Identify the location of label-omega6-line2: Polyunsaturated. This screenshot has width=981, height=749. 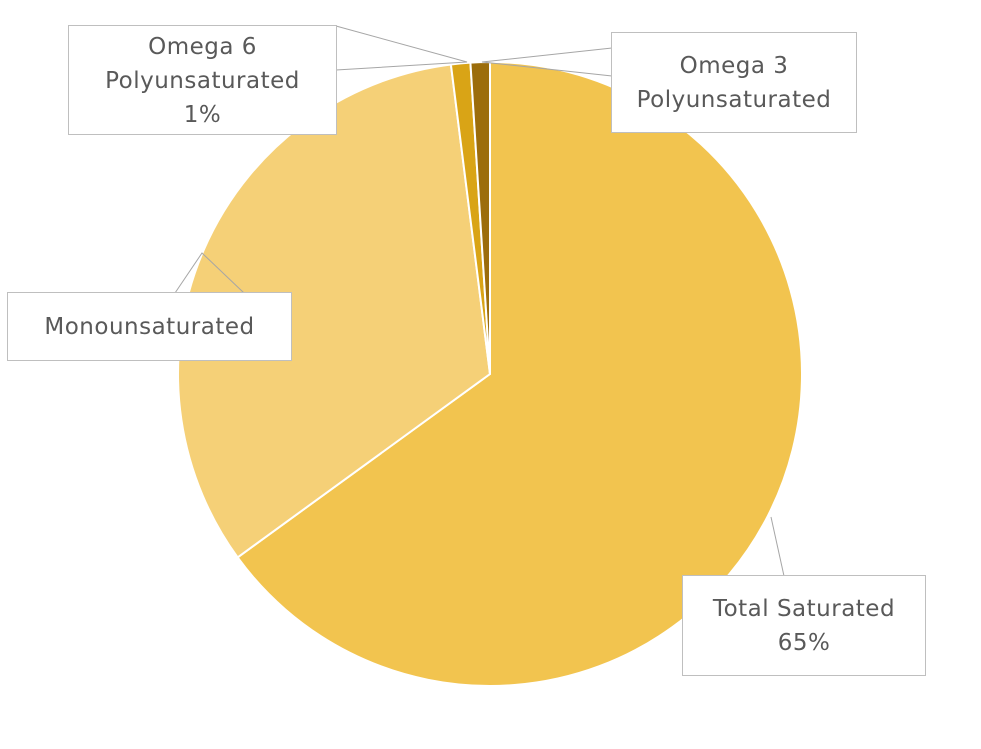
(202, 81).